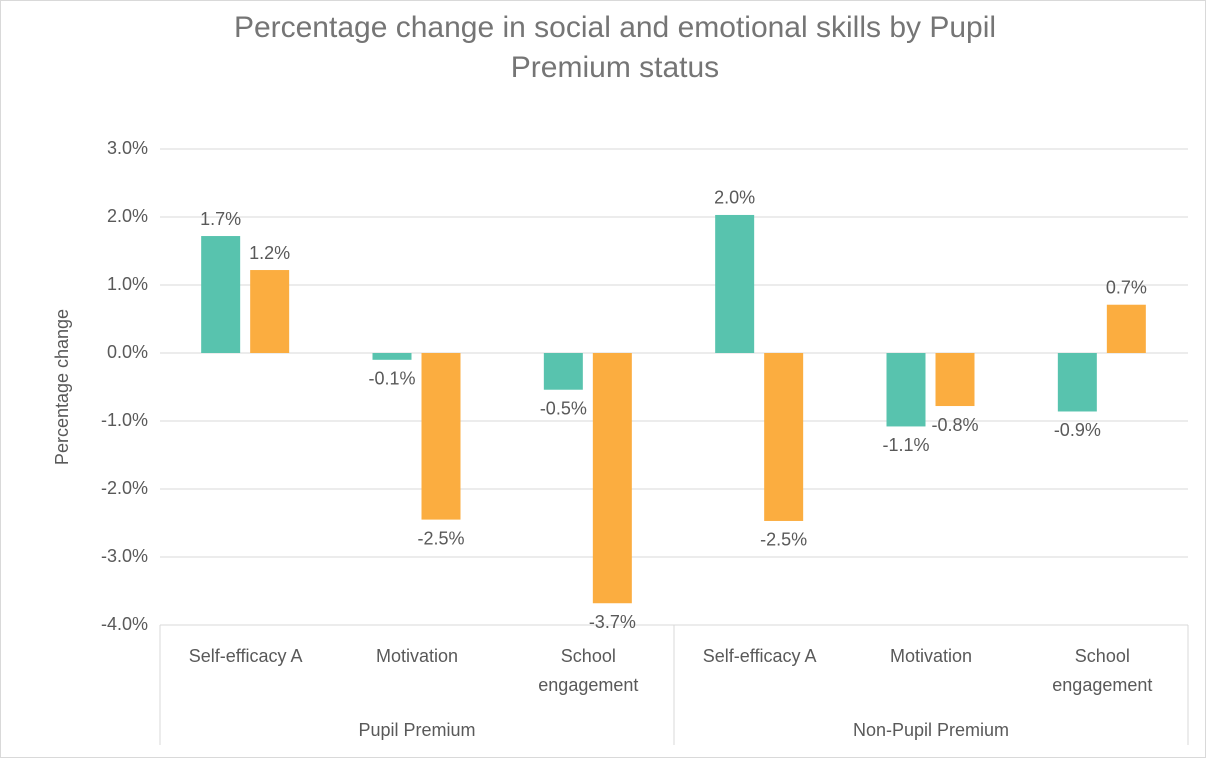 The height and width of the screenshot is (758, 1217). What do you see at coordinates (124, 488) in the screenshot?
I see `y-tick-label: -2.0%` at bounding box center [124, 488].